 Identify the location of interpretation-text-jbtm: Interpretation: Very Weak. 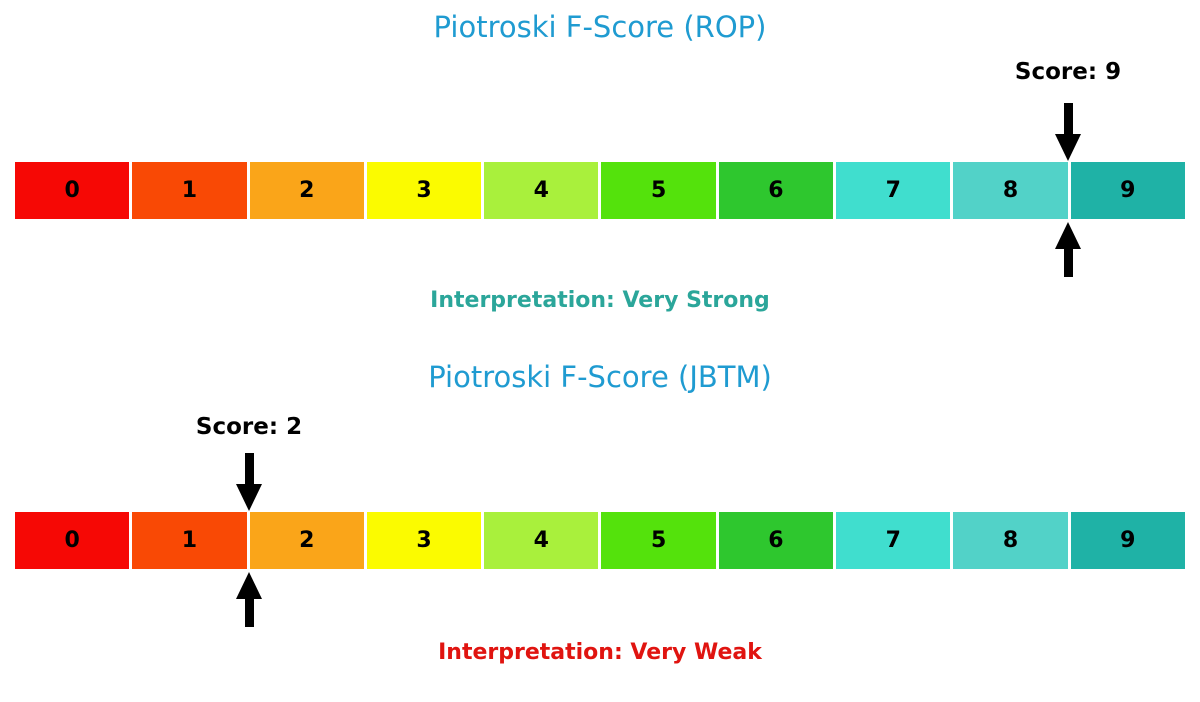
(600, 652).